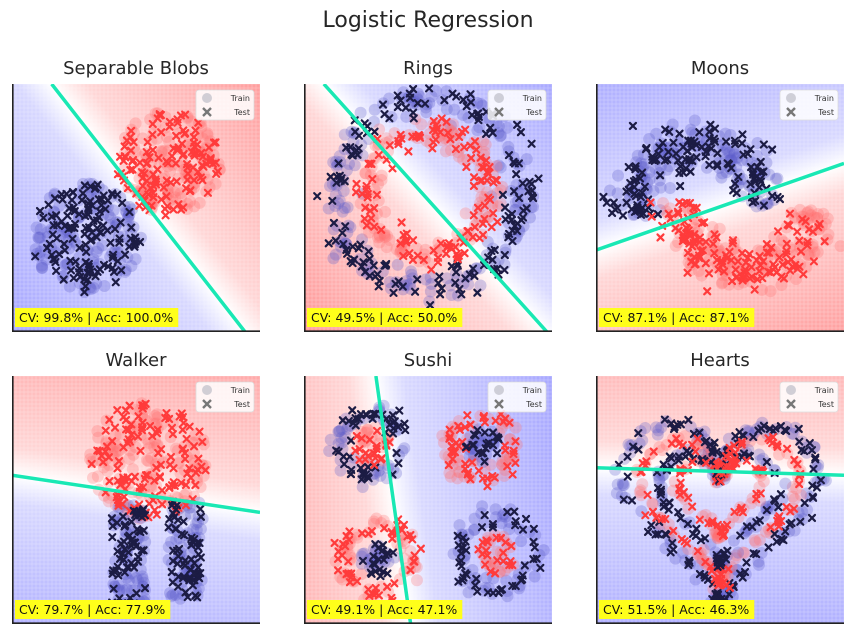 The width and height of the screenshot is (856, 624). I want to click on panel-title: Sushi, so click(428, 360).